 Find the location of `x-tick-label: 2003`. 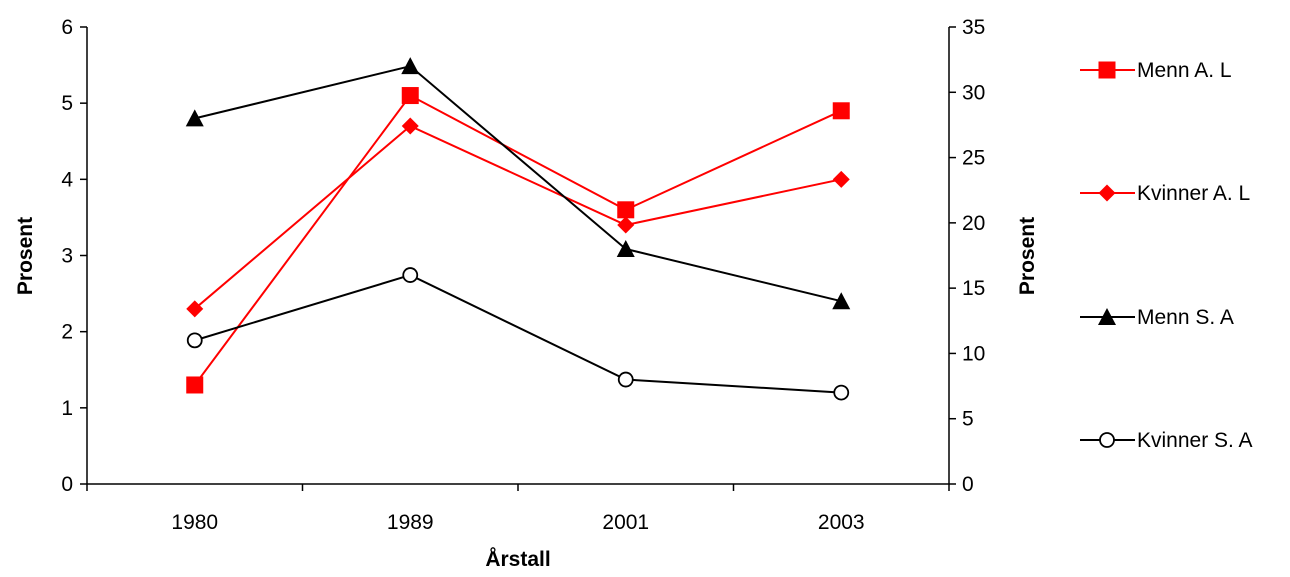

x-tick-label: 2003 is located at coordinates (841, 522).